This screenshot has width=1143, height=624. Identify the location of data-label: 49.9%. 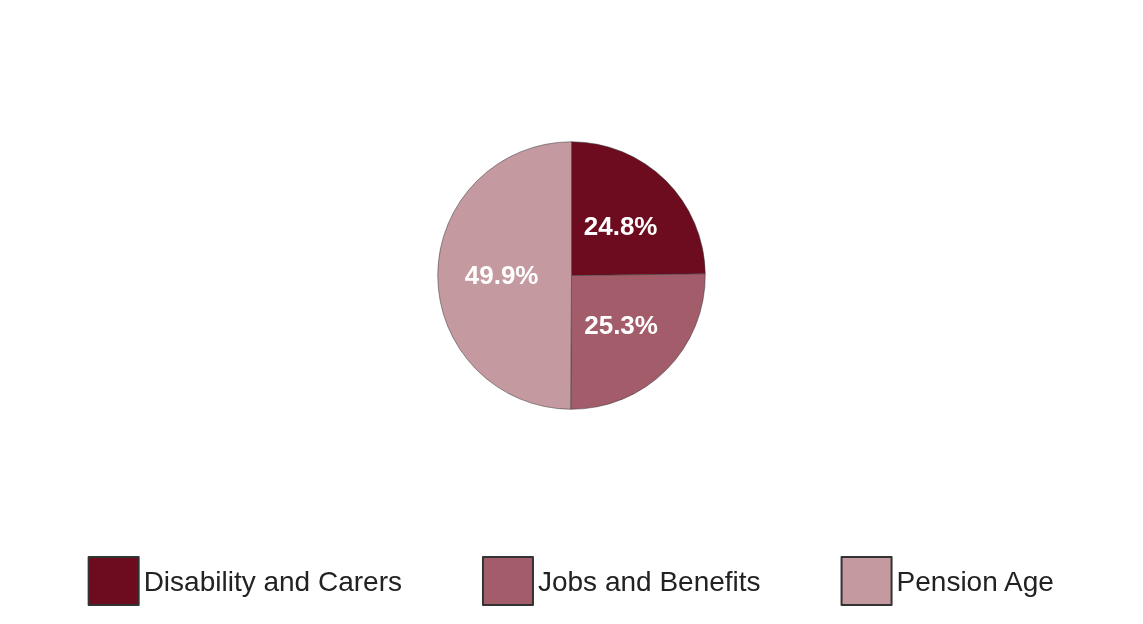
(501, 275).